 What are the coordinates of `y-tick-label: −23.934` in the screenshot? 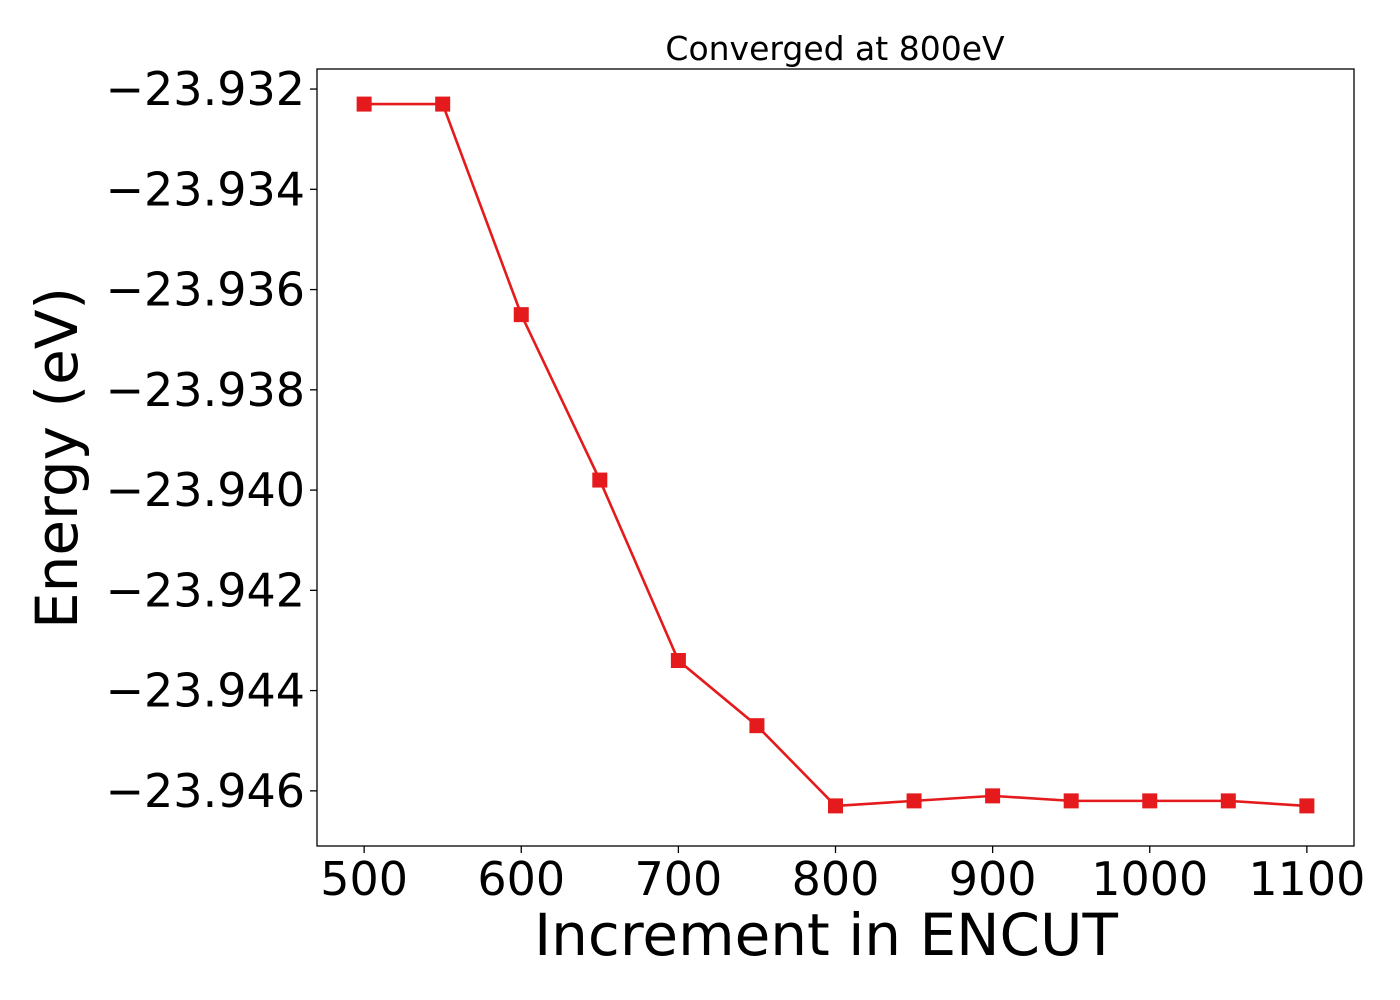 It's located at (206, 189).